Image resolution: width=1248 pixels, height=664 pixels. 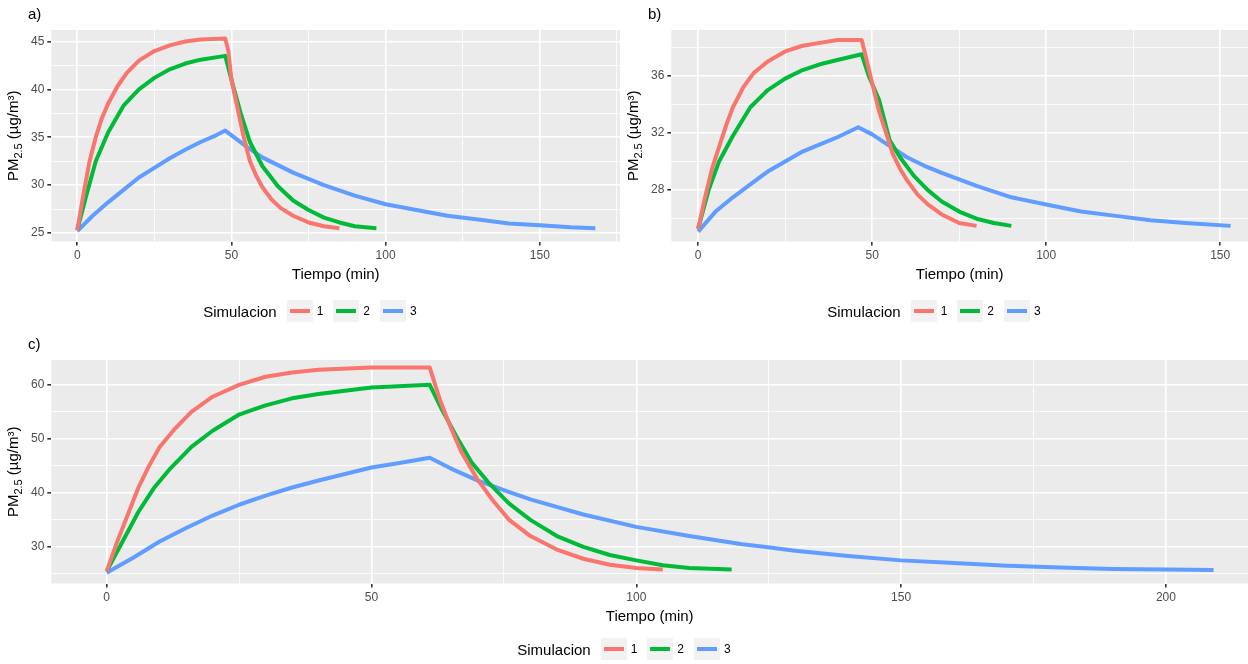 I want to click on y-tick-label: 50, so click(x=37, y=438).